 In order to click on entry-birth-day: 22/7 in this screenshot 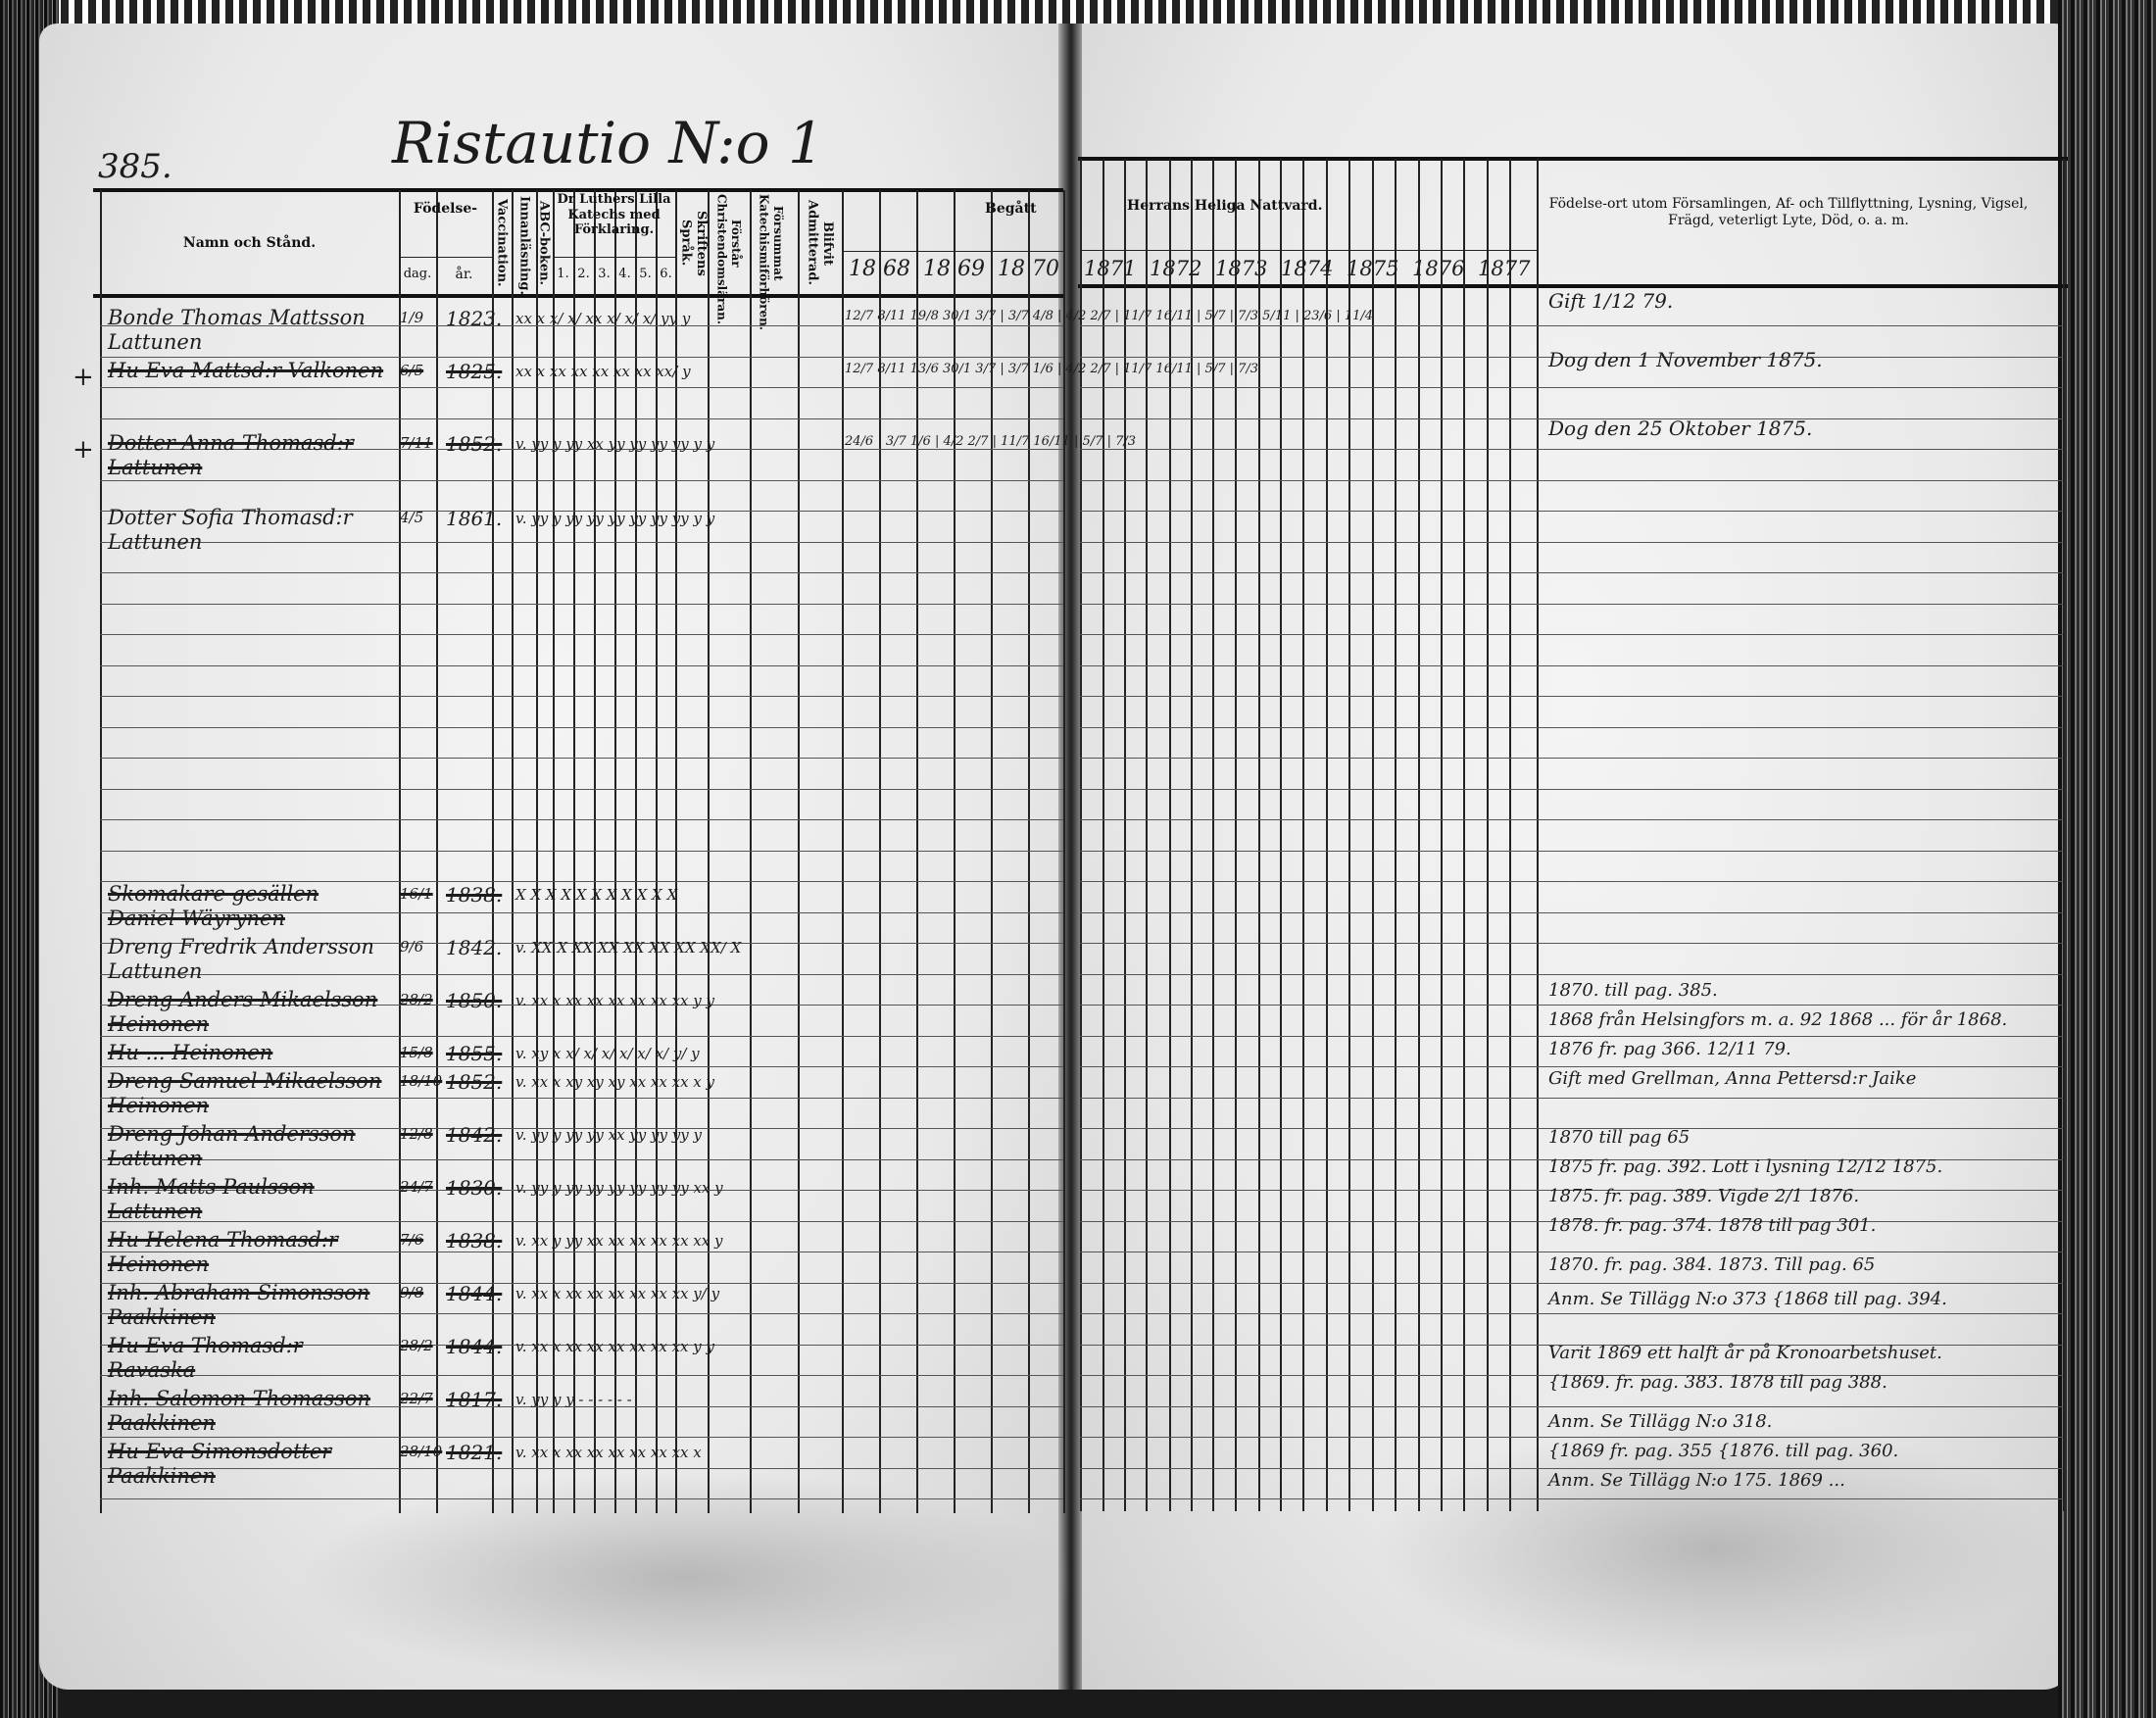, I will do `click(416, 1398)`.